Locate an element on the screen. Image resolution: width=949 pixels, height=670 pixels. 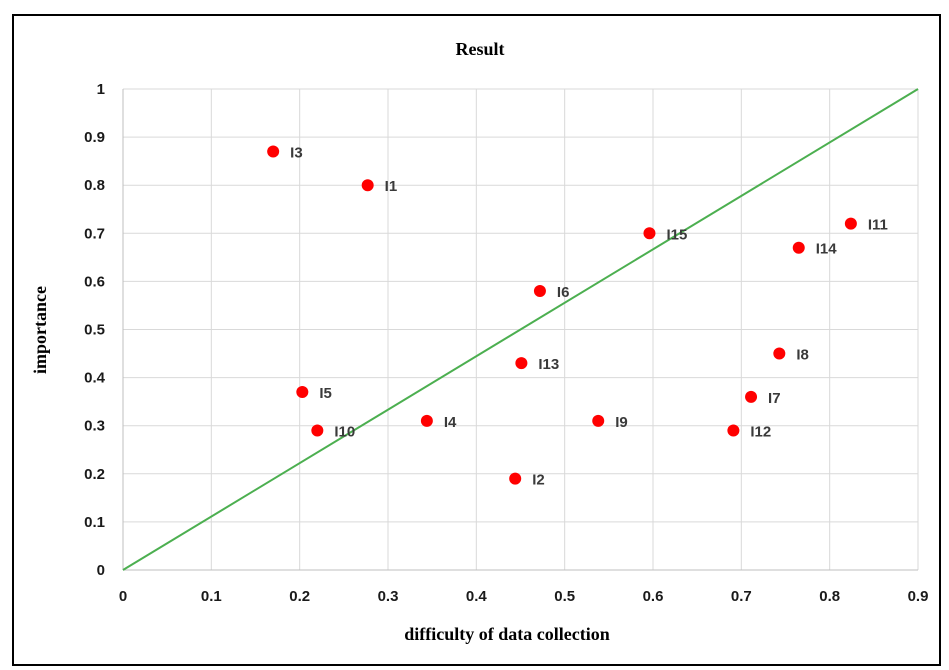
x-tick-label: 0.1 is located at coordinates (211, 596).